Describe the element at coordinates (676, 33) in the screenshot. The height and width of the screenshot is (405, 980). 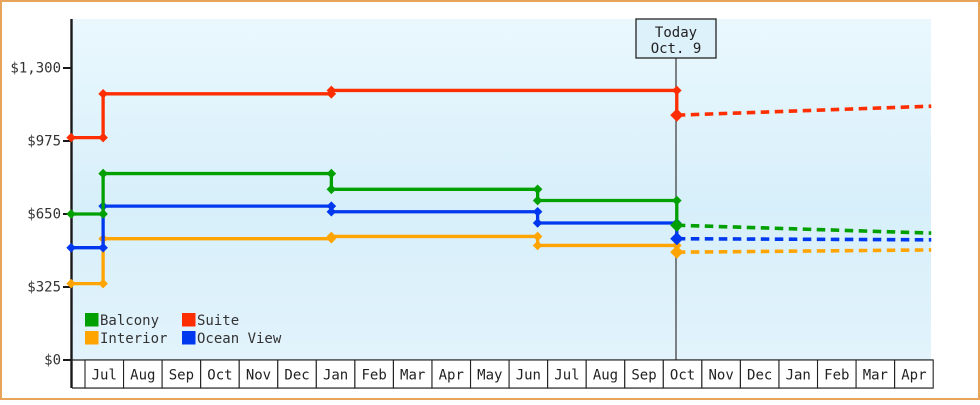
I see `today-label-line1: Today` at that location.